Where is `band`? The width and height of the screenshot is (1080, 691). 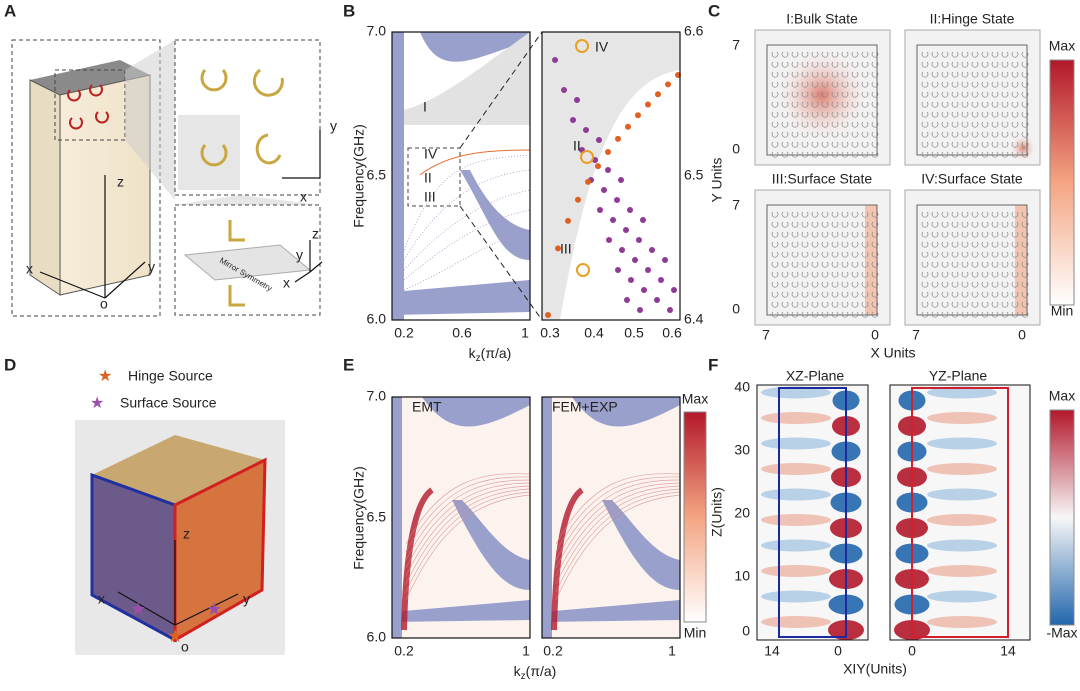
band is located at coordinates (611, 611).